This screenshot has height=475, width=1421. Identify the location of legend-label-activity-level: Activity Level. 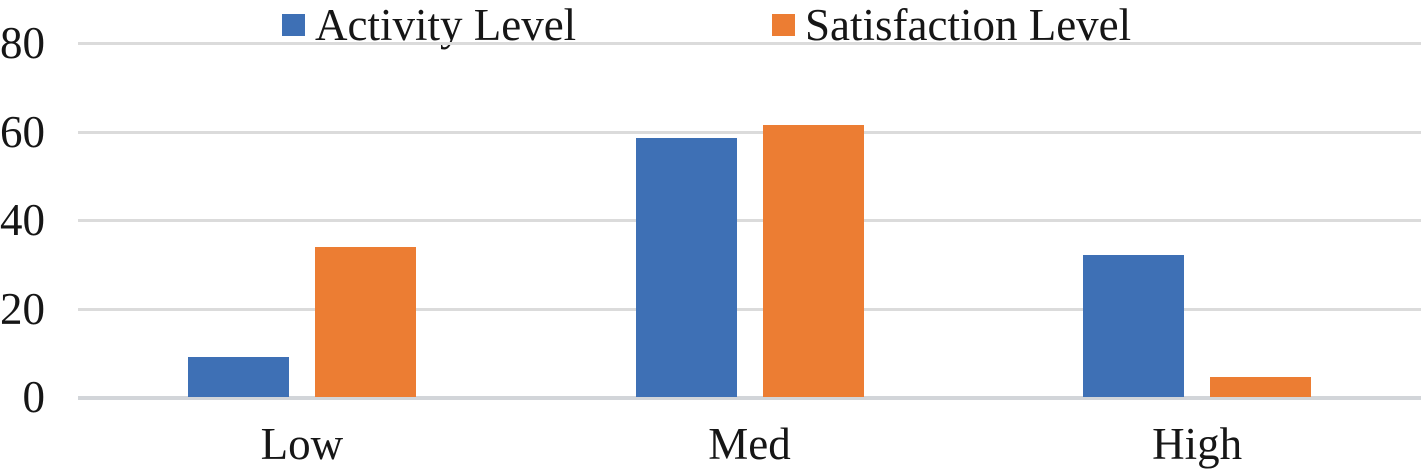
(446, 25).